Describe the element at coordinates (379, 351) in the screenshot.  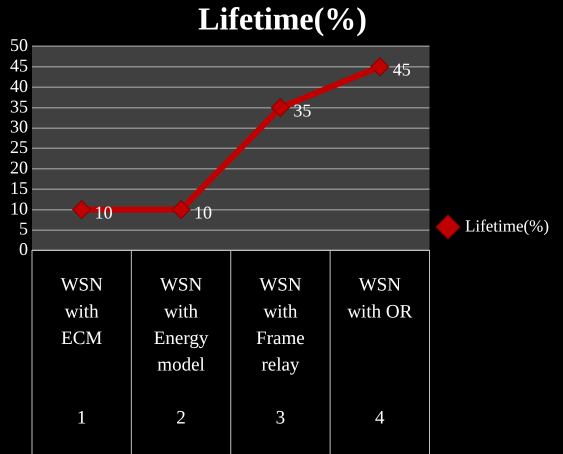
I see `category-label: WSN with OR 4` at that location.